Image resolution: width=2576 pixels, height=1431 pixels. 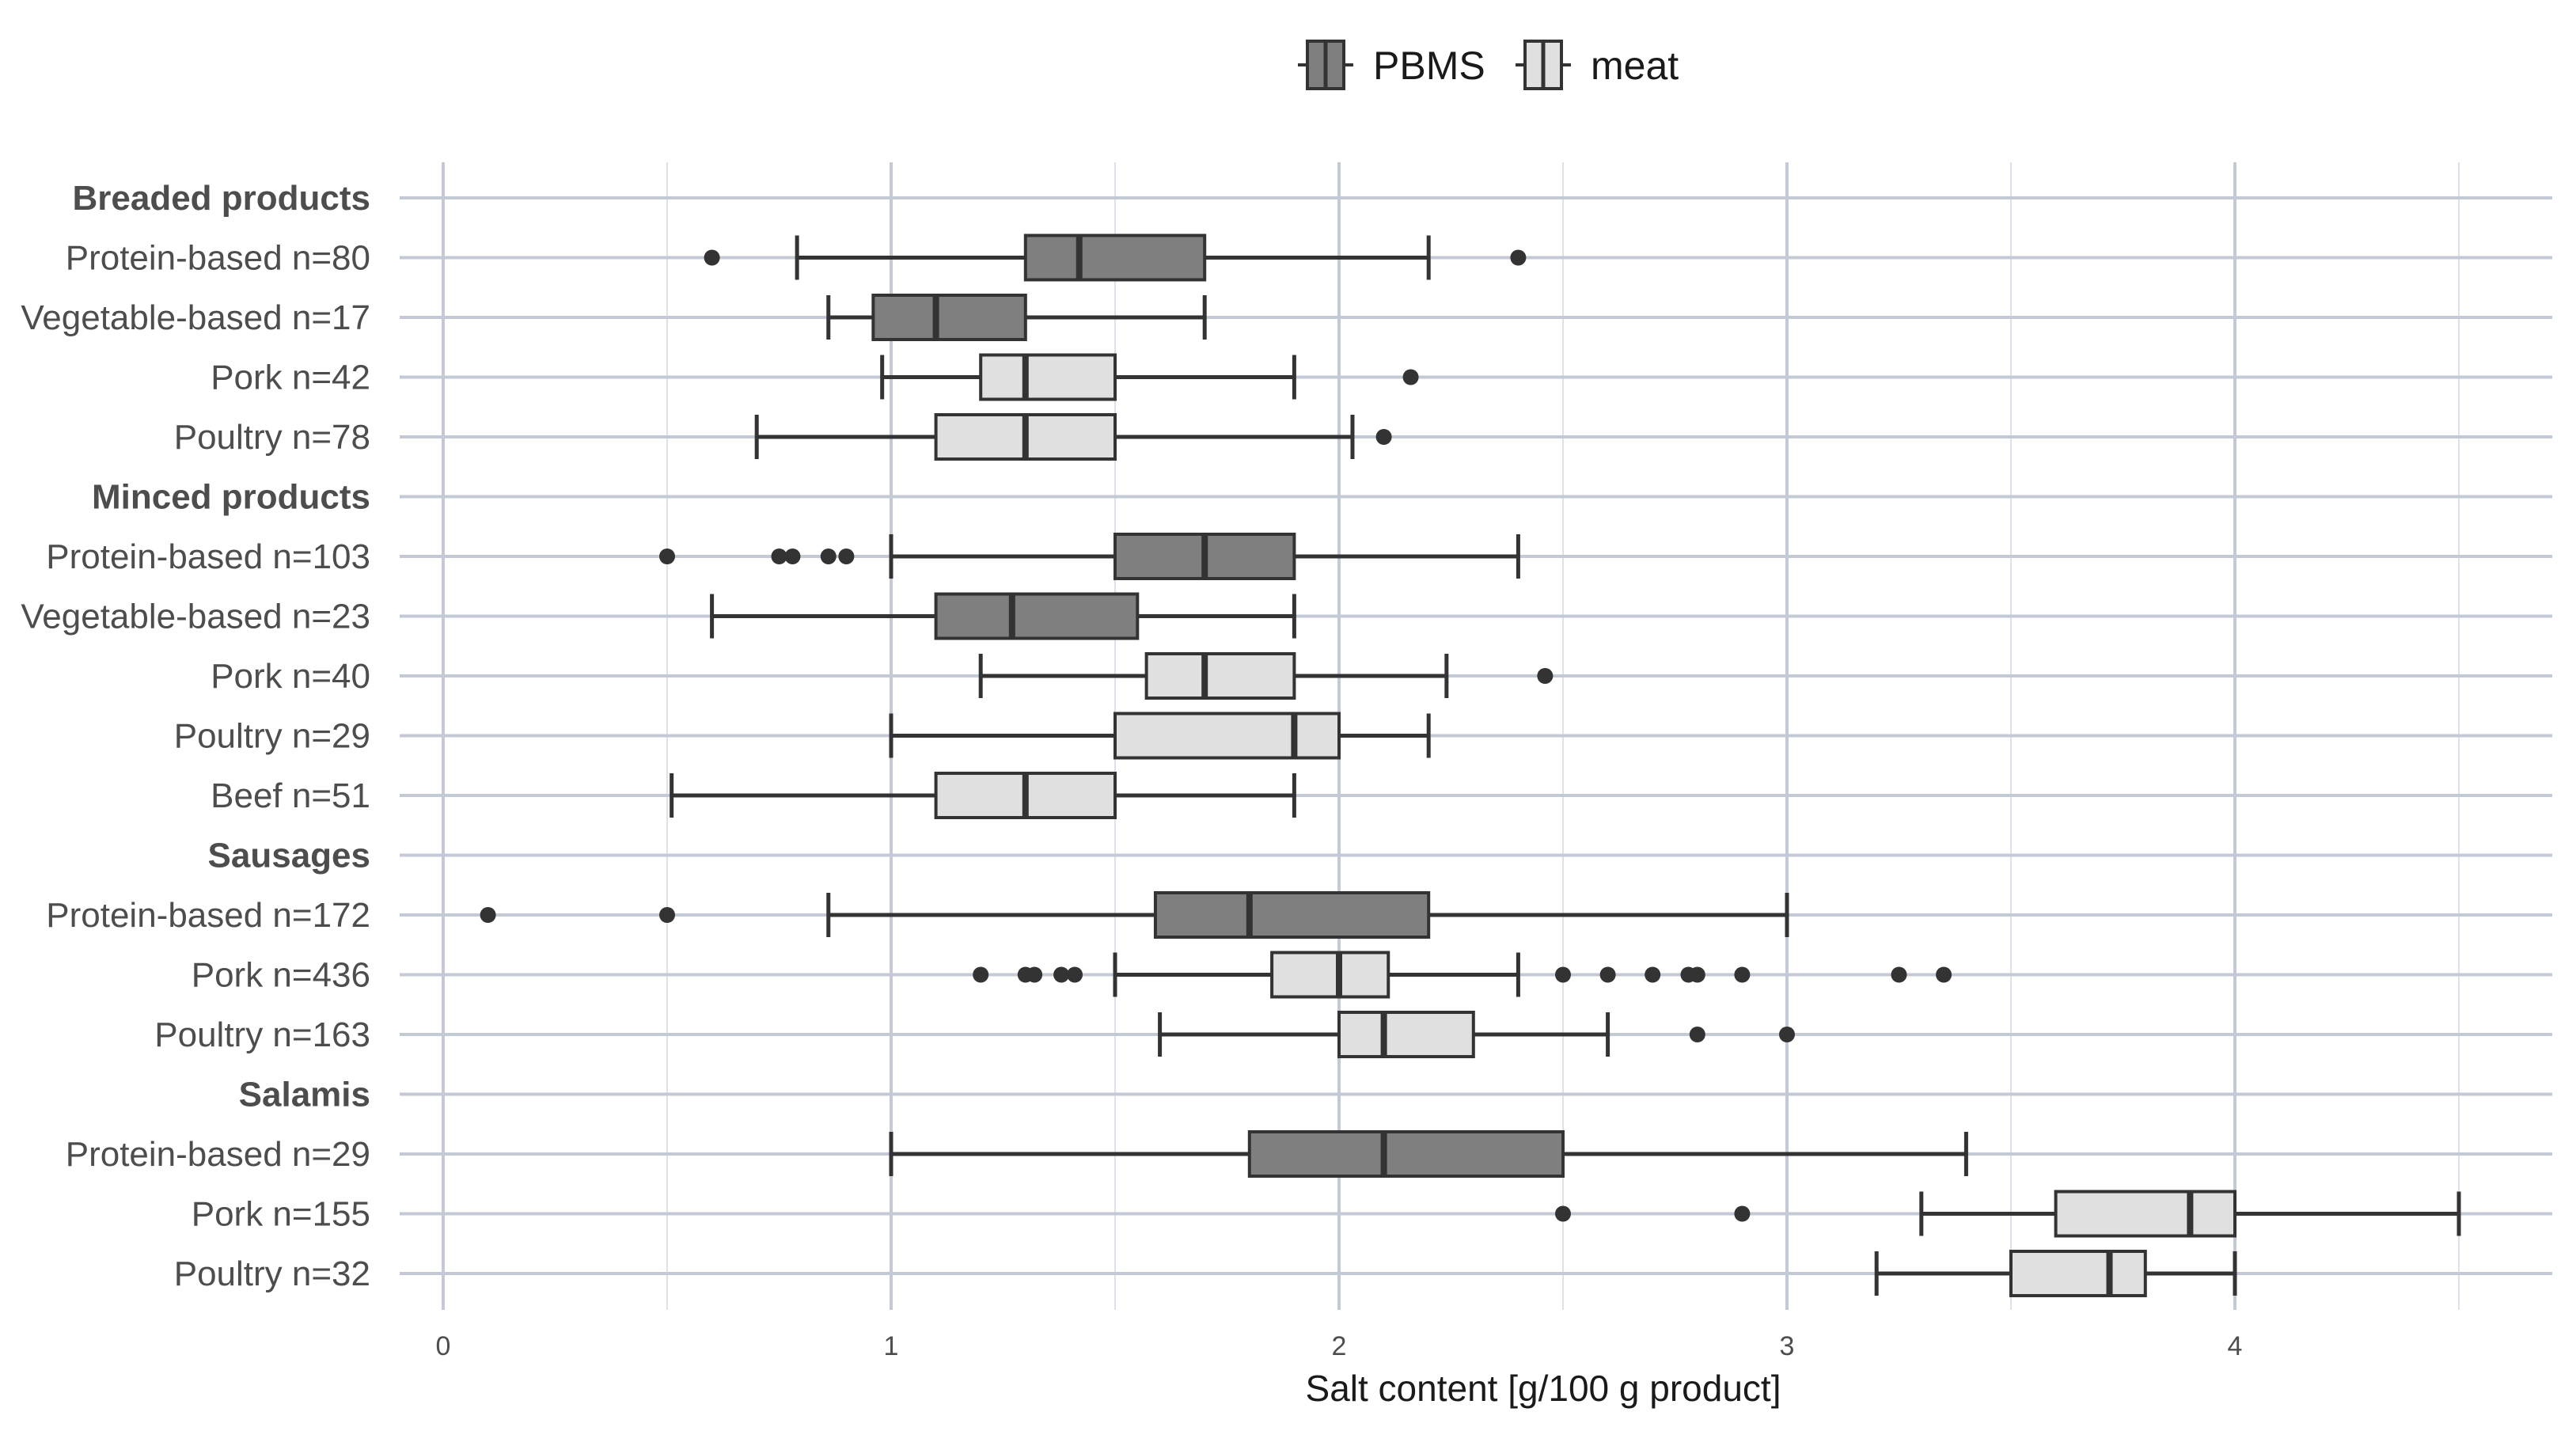 I want to click on row-label: Poultry n=78, so click(x=272, y=437).